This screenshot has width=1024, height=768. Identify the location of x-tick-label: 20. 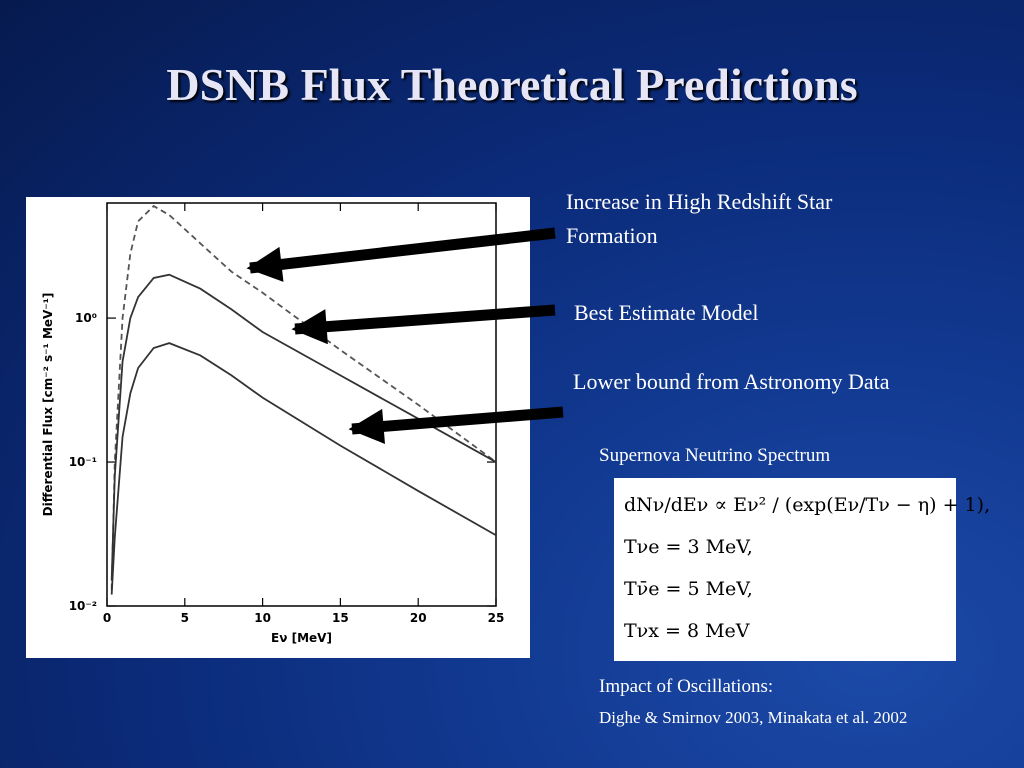
(418, 618).